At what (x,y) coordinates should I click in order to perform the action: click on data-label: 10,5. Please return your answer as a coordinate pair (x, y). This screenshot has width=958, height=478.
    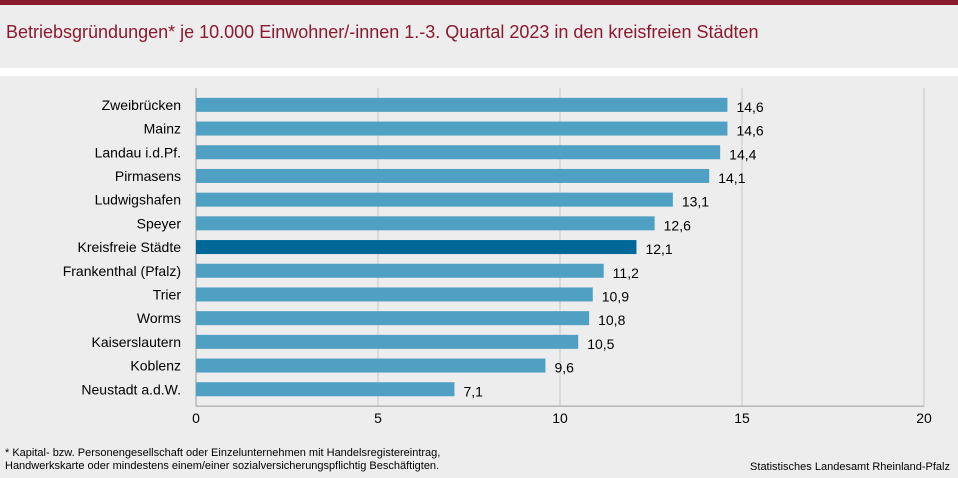
    Looking at the image, I should click on (600, 344).